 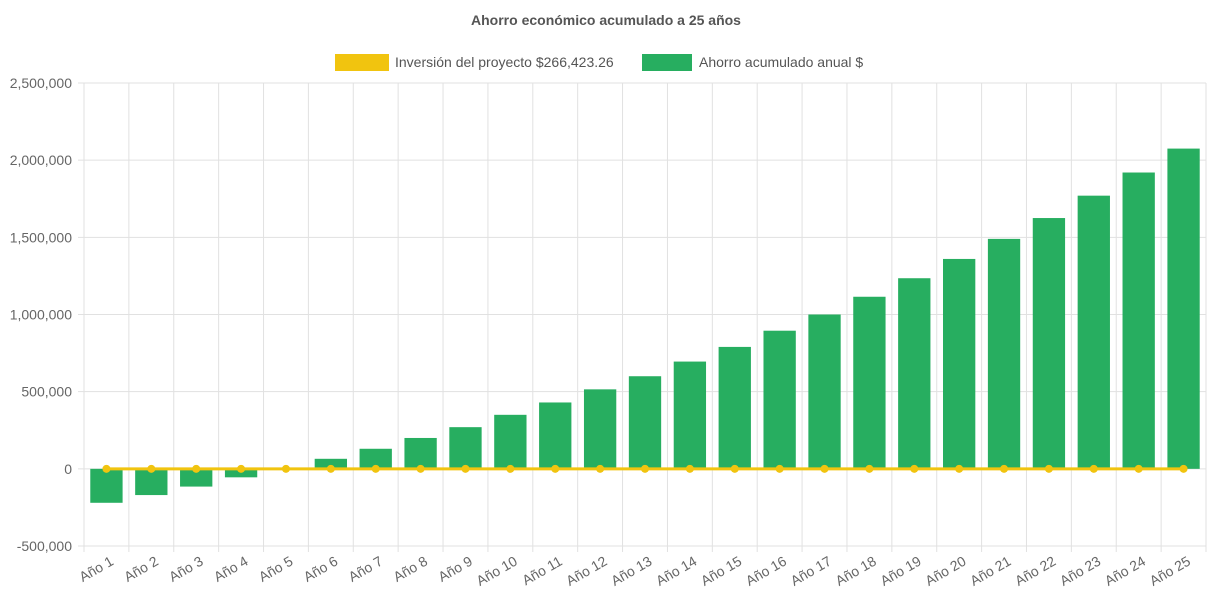 I want to click on legend-swatch-investment, so click(x=362, y=62).